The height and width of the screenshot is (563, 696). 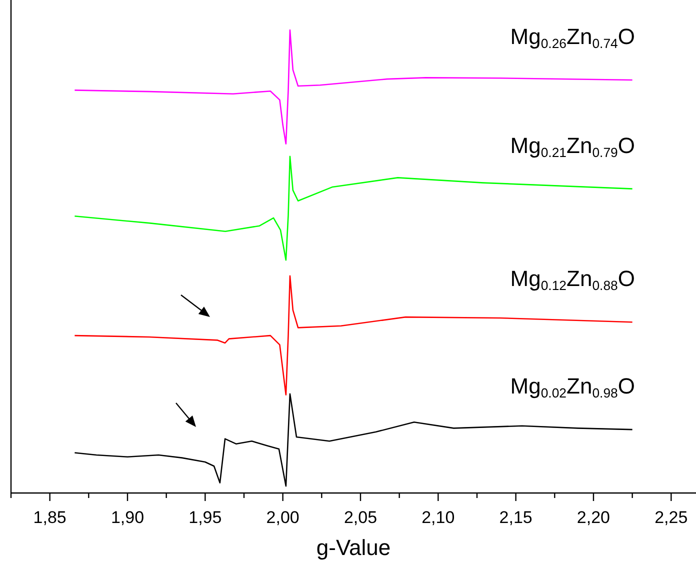 What do you see at coordinates (572, 387) in the screenshot?
I see `series-label: Mg$_{0.02}$Zn$_{0.98}$O` at bounding box center [572, 387].